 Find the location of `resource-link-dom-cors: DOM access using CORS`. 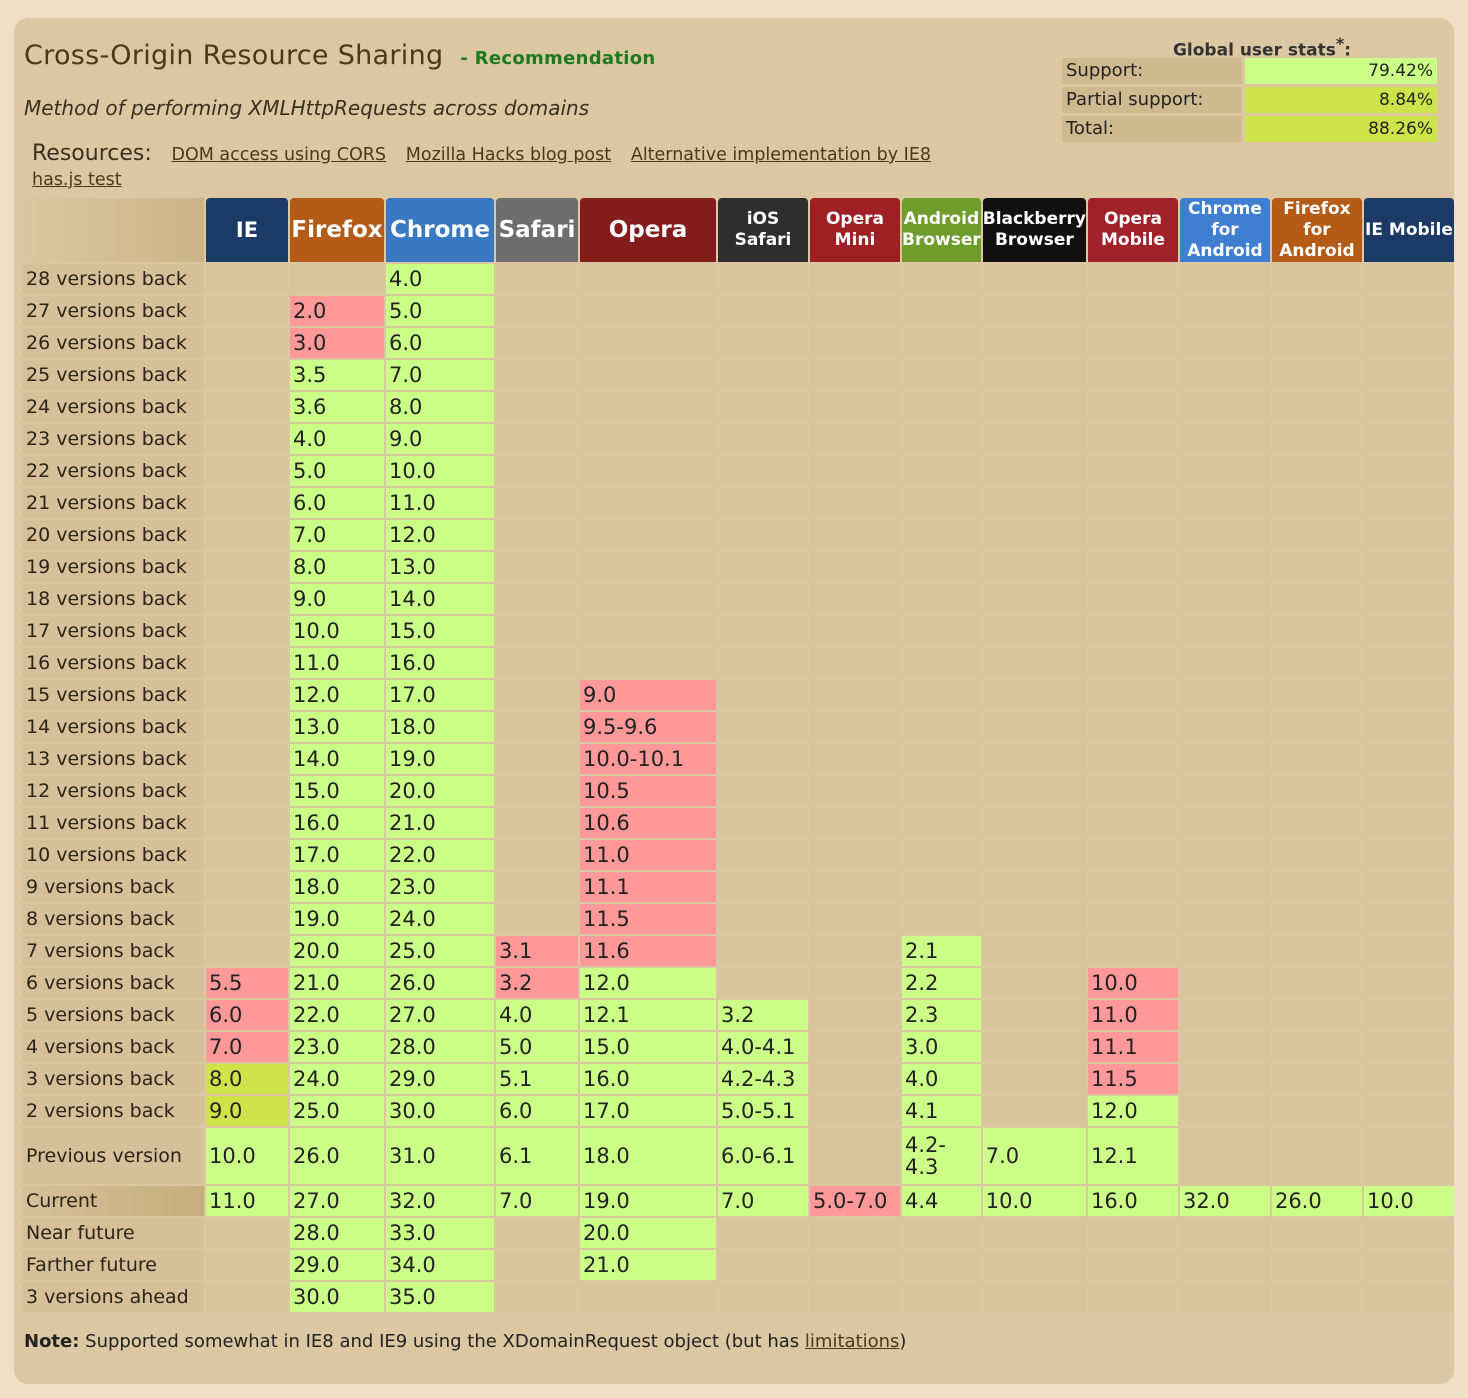

resource-link-dom-cors: DOM access using CORS is located at coordinates (279, 155).